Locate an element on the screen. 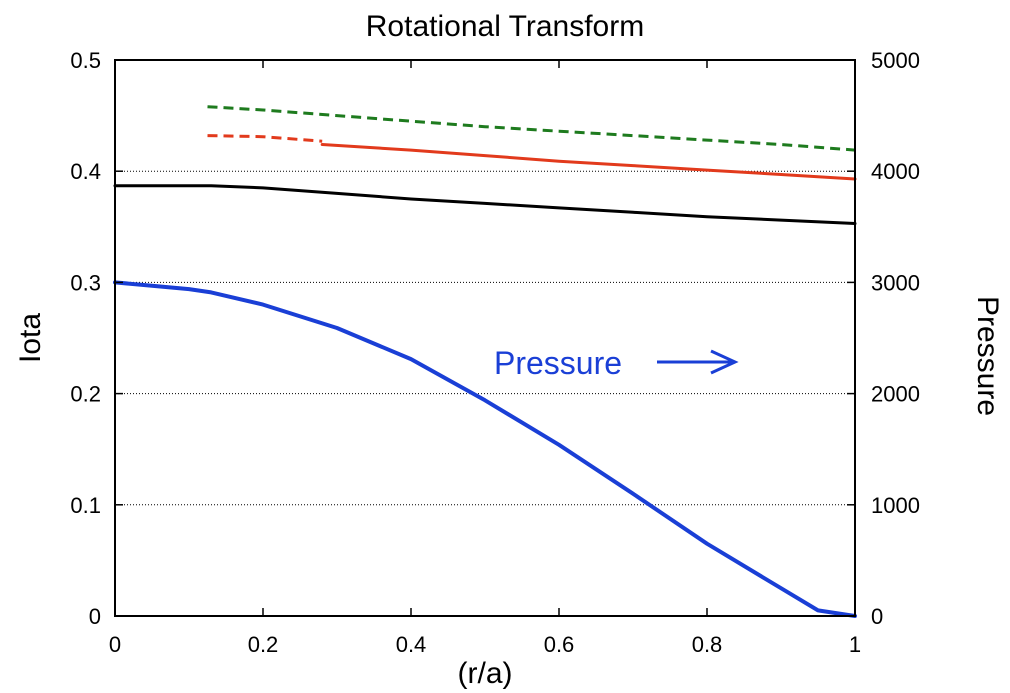 The width and height of the screenshot is (1010, 693). y2-tick-label-5: 5000 is located at coordinates (895, 60).